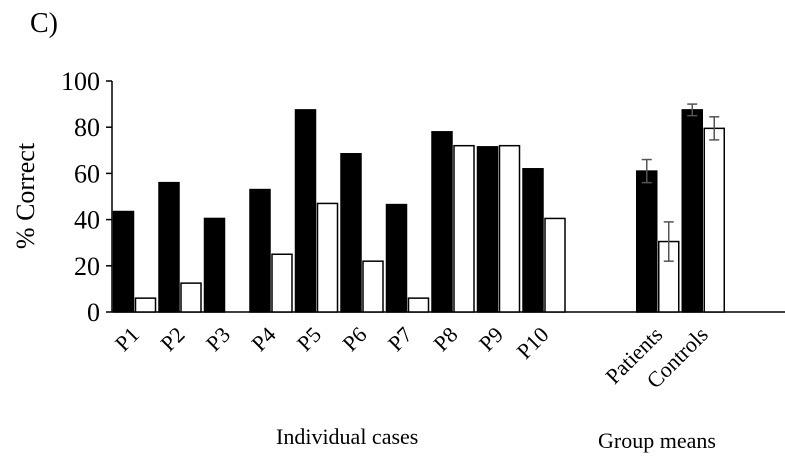  Describe the element at coordinates (87, 266) in the screenshot. I see `y-tick-label: 20` at that location.